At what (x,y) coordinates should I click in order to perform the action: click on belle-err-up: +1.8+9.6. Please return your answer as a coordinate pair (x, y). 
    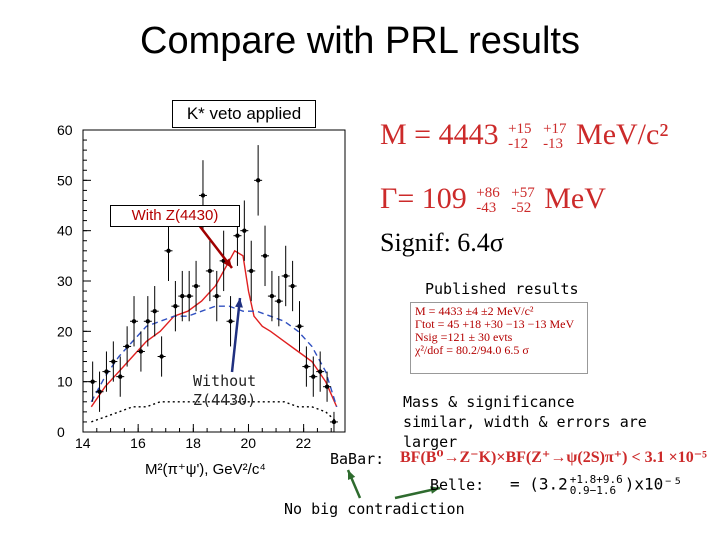
    Looking at the image, I should click on (596, 479).